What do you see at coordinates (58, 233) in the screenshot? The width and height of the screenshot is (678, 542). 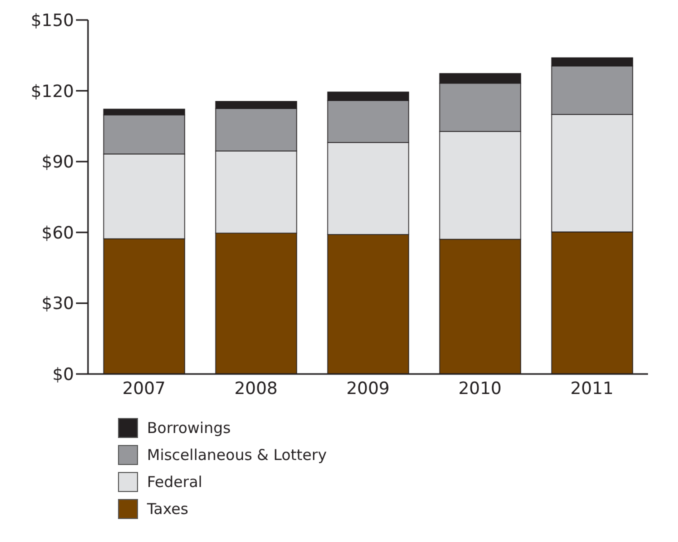 I see `y-tick-label: $60` at bounding box center [58, 233].